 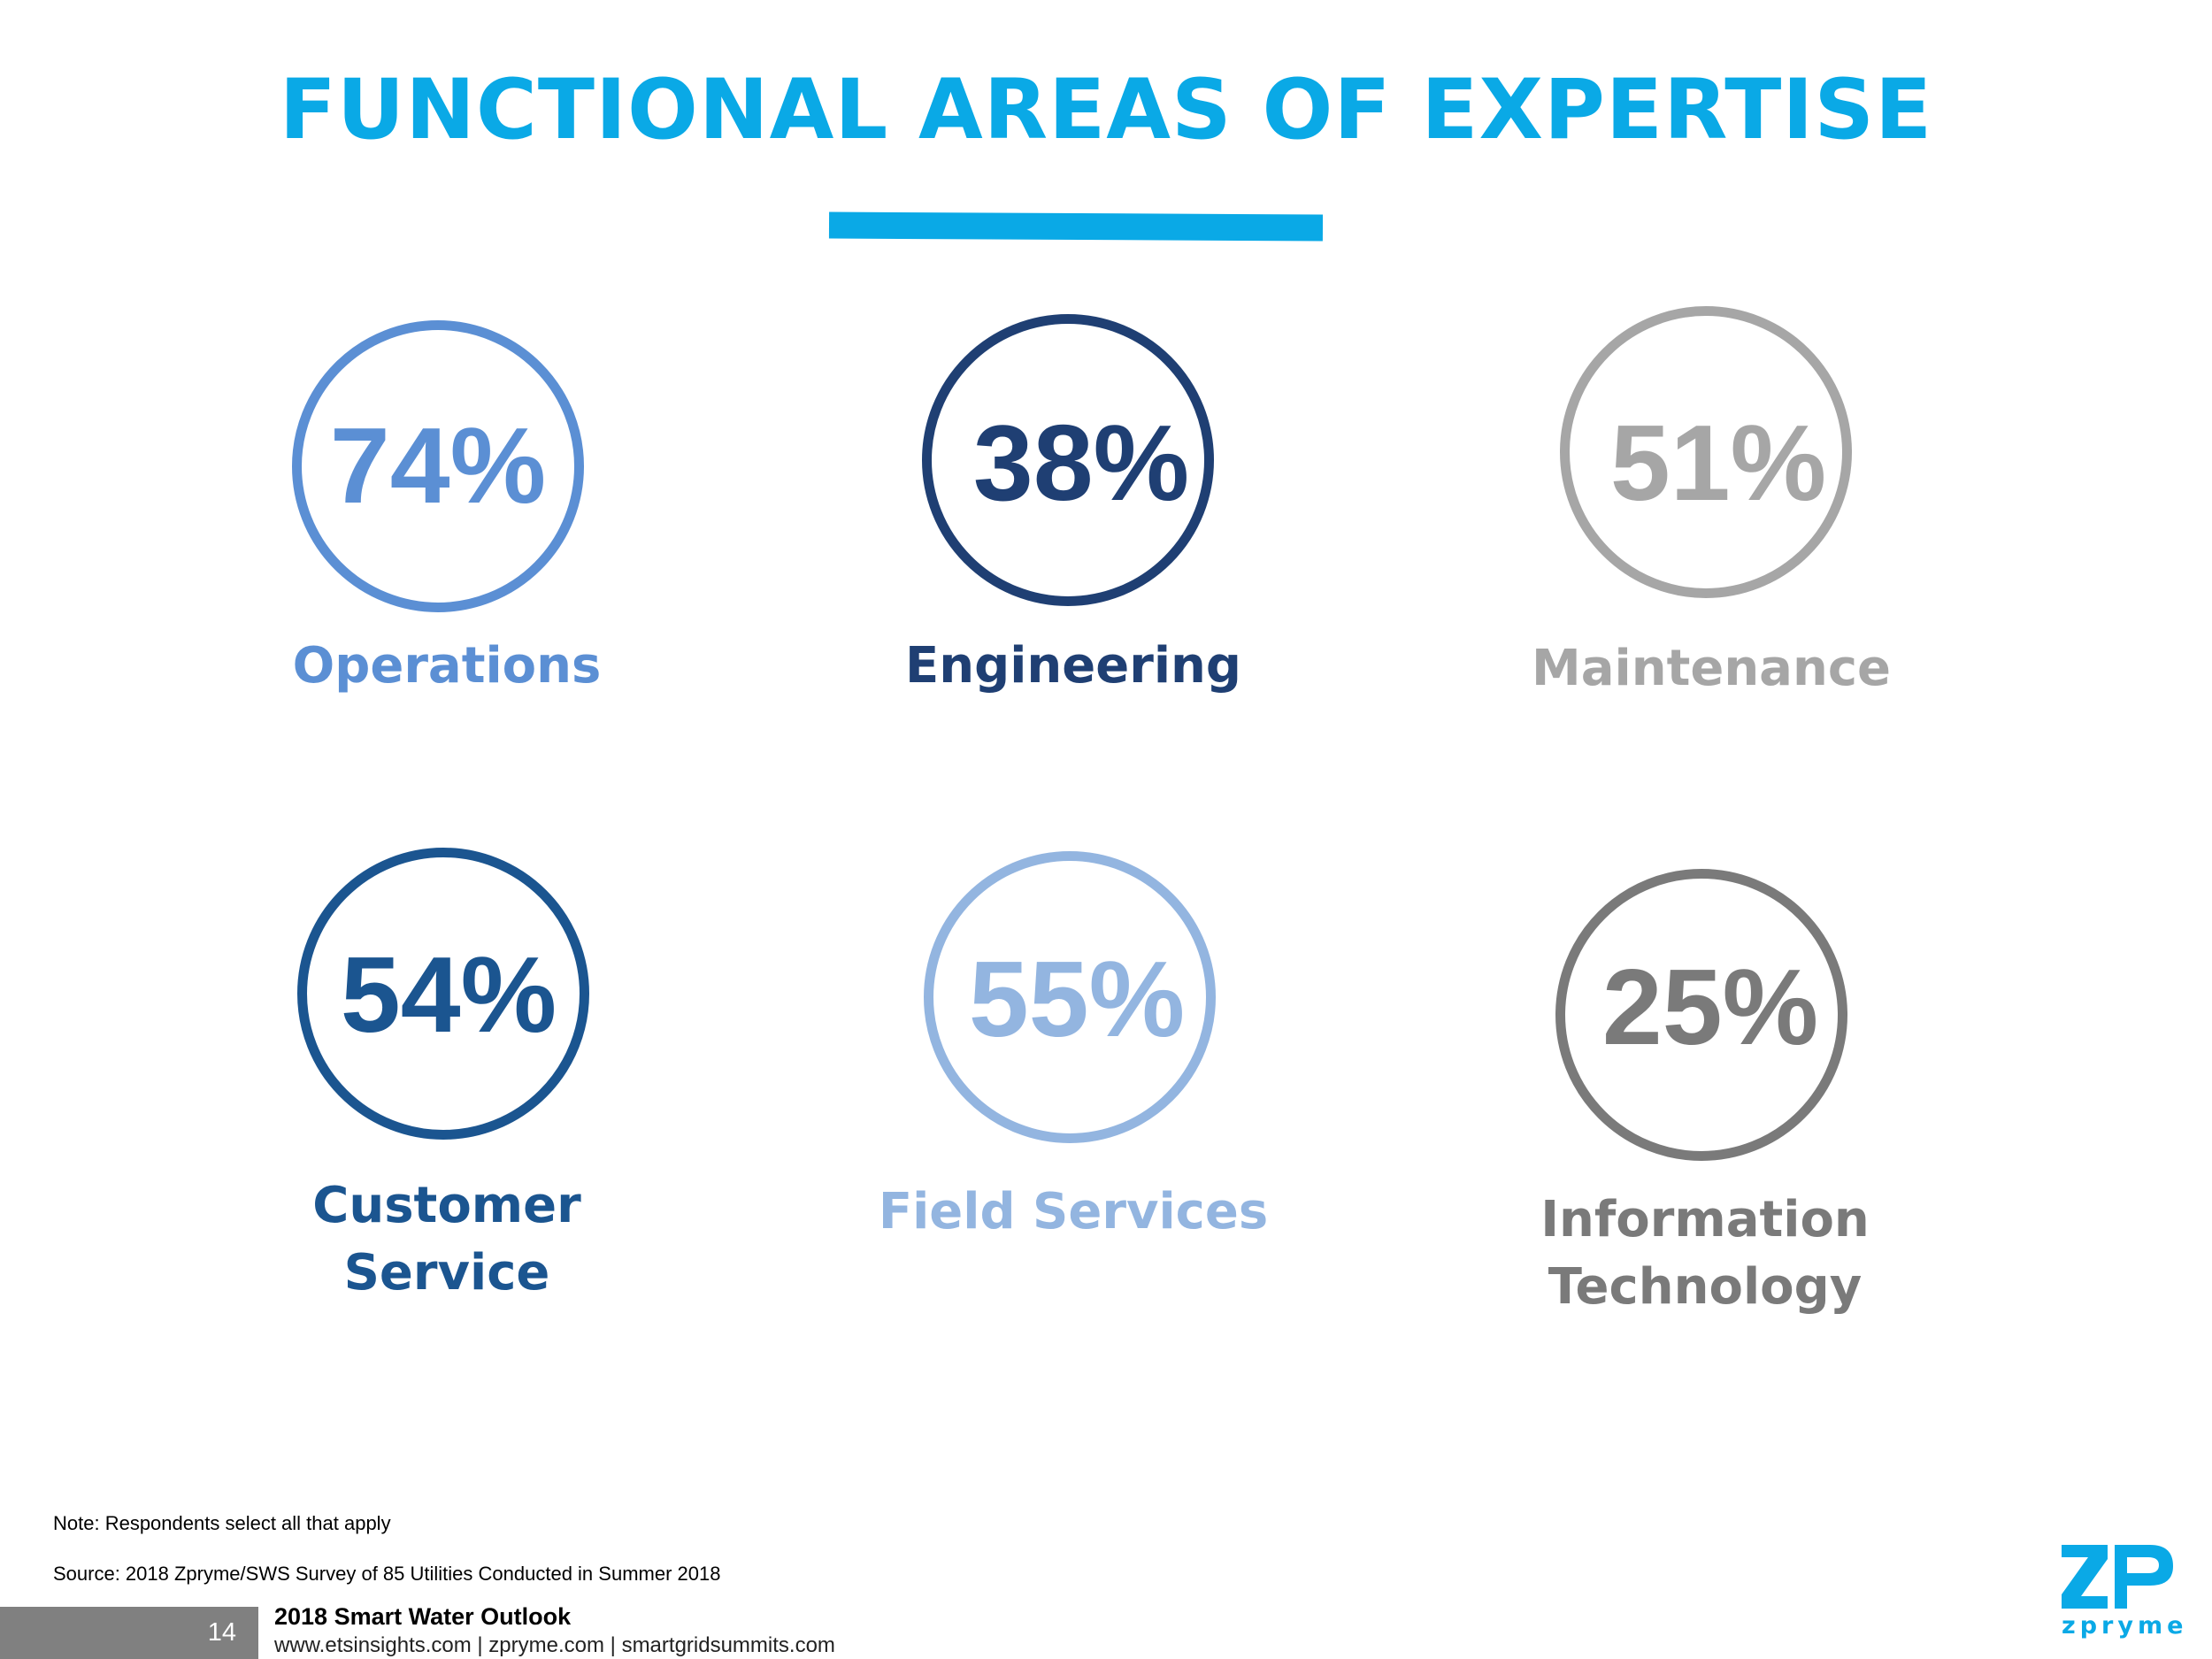 I want to click on page-number: 14, so click(x=129, y=1633).